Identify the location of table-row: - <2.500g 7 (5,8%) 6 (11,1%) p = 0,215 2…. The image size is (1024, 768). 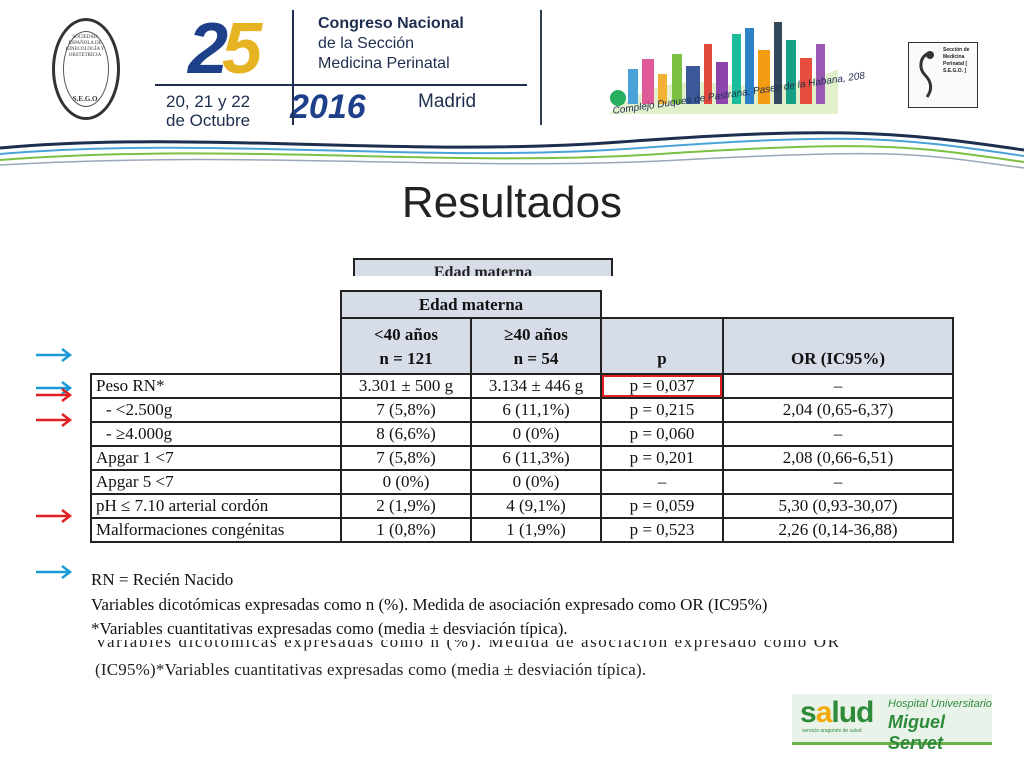
(522, 410).